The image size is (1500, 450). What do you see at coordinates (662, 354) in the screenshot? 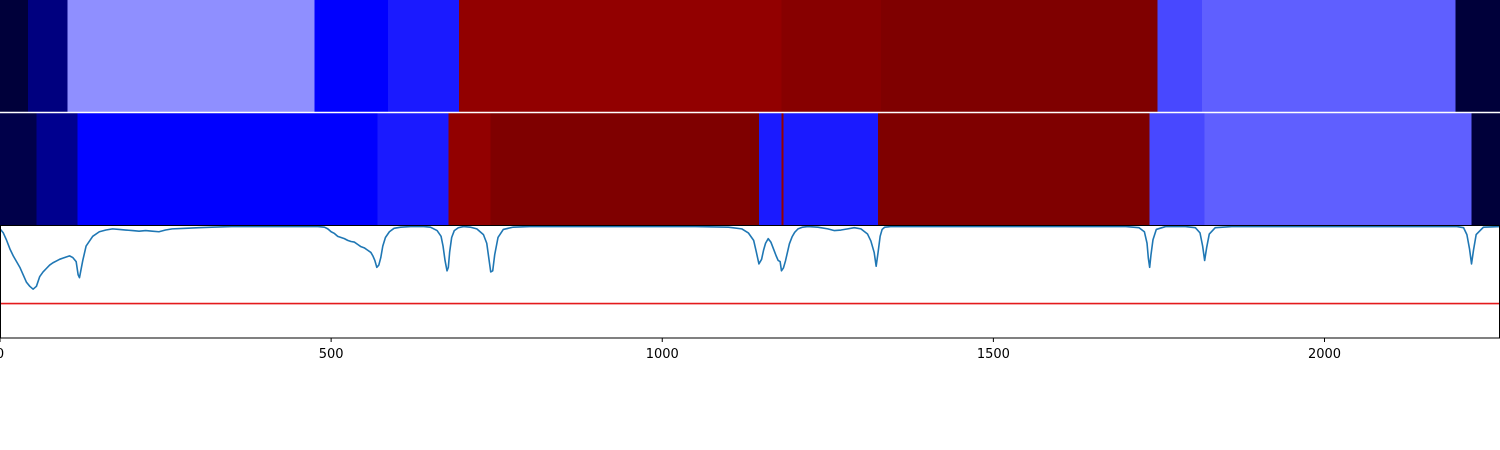
I see `x-tick-label: 1000` at bounding box center [662, 354].